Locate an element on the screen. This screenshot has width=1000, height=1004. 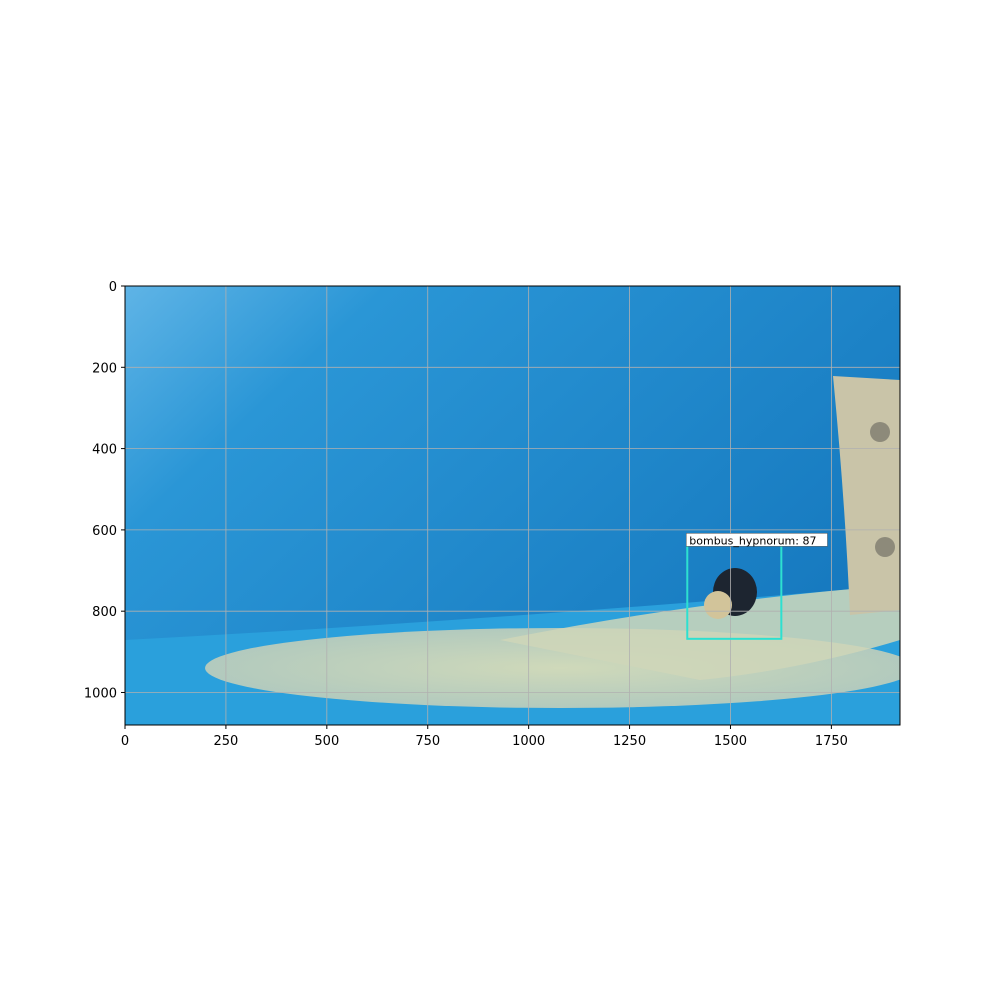
y-tick-label: 0 is located at coordinates (113, 287).